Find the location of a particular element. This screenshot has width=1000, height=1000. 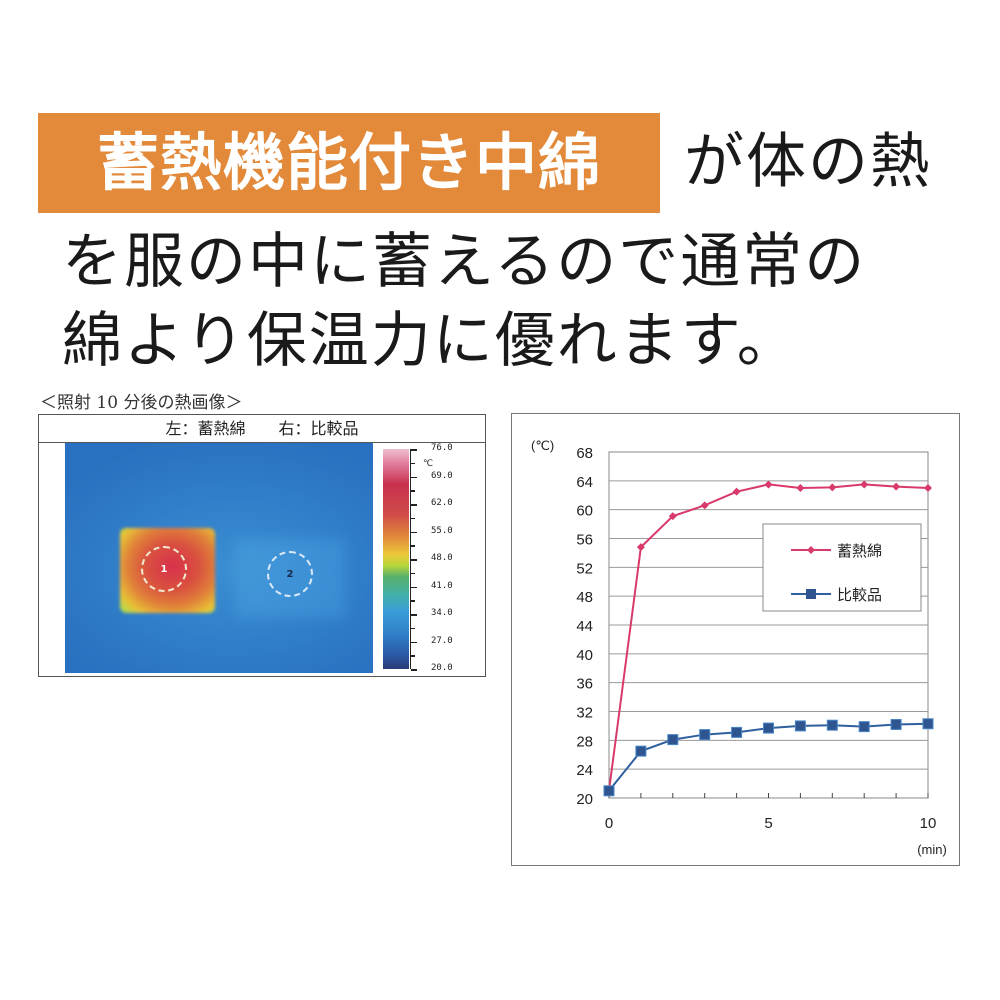

x-tick-label: 10 is located at coordinates (928, 823).